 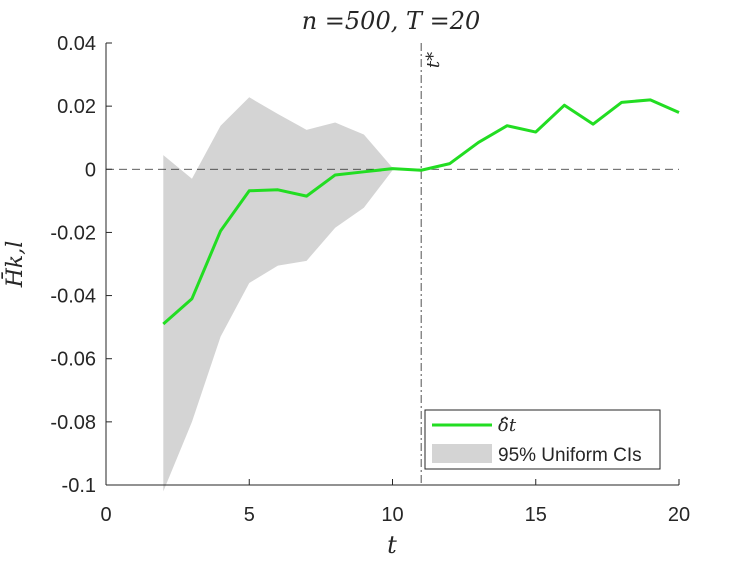 What do you see at coordinates (76, 44) in the screenshot?
I see `y-tick-label: 0.04` at bounding box center [76, 44].